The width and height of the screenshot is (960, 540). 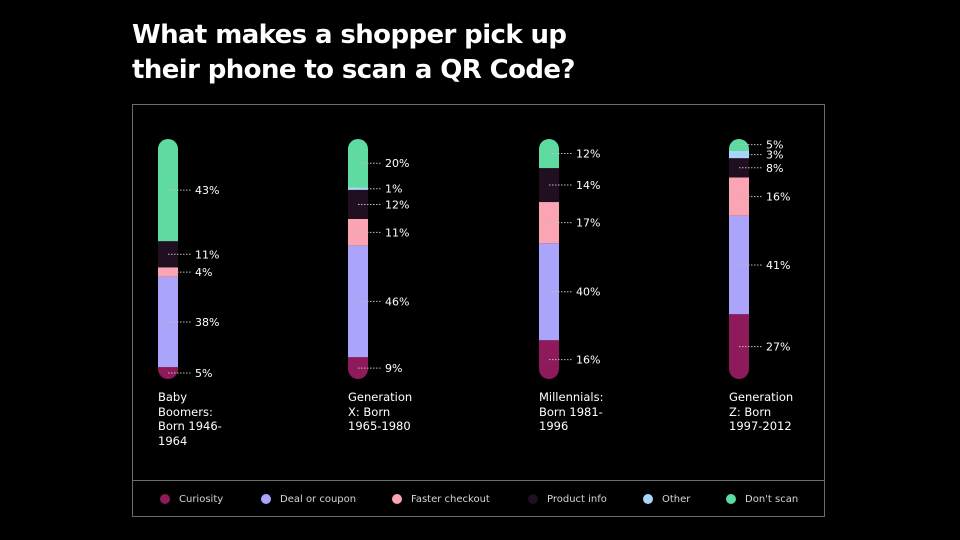 I want to click on data-label: 20%, so click(x=397, y=163).